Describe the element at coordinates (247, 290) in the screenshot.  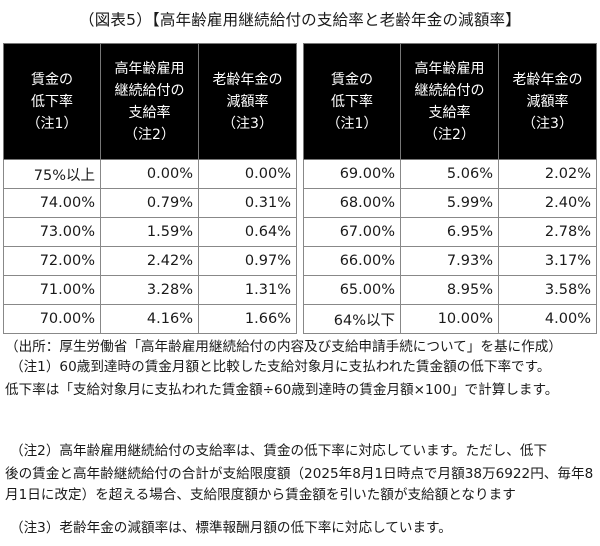
I see `cell-pension-reduction: 1.31%` at that location.